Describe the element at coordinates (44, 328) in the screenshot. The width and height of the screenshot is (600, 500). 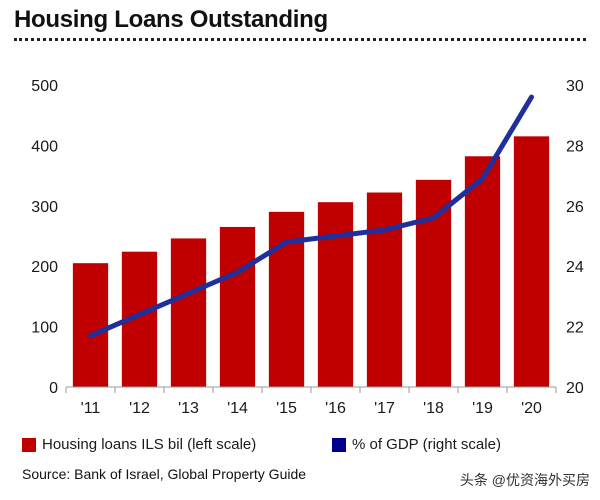
I see `left-tick-label: 100` at that location.